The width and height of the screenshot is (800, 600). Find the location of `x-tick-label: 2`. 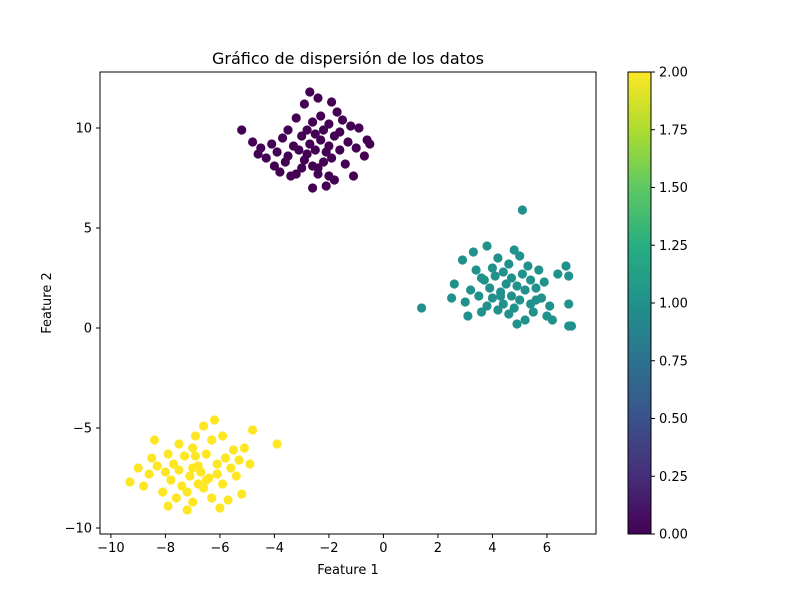

x-tick-label: 2 is located at coordinates (438, 548).